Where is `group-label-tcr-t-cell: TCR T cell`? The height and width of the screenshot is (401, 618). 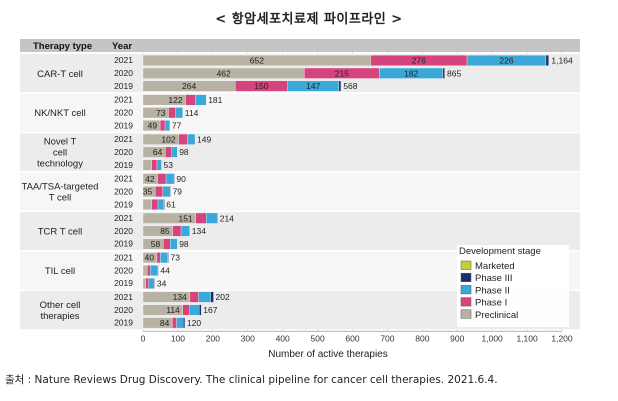 group-label-tcr-t-cell: TCR T cell is located at coordinates (60, 232).